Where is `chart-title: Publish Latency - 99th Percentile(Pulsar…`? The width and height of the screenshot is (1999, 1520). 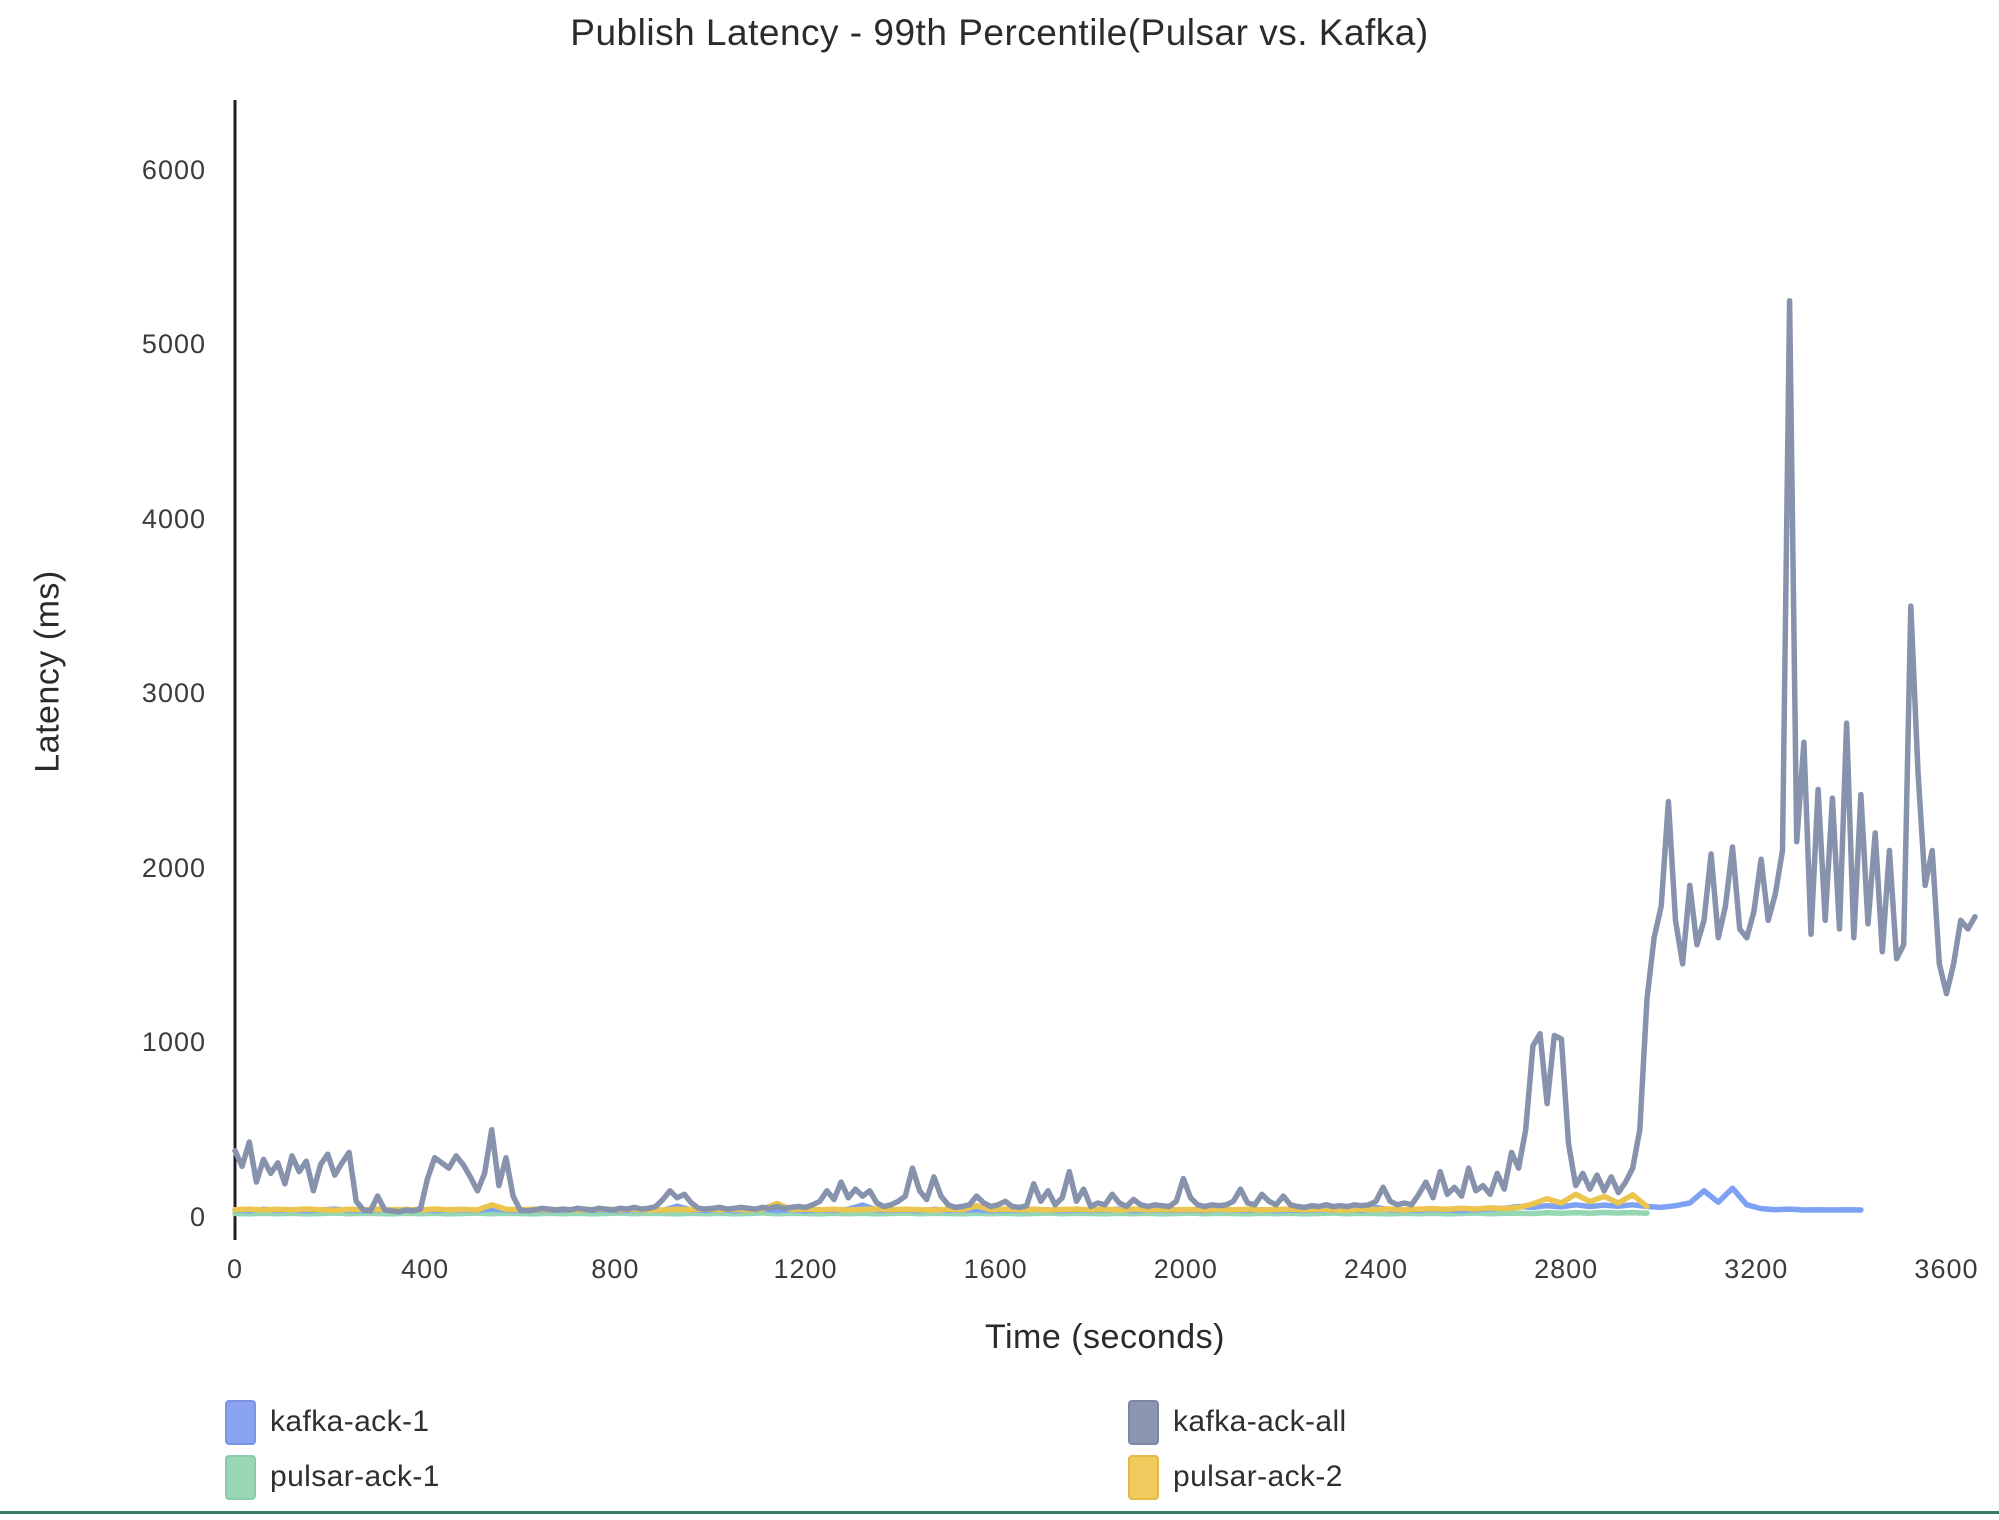
chart-title: Publish Latency - 99th Percentile(Pulsar… is located at coordinates (999, 32).